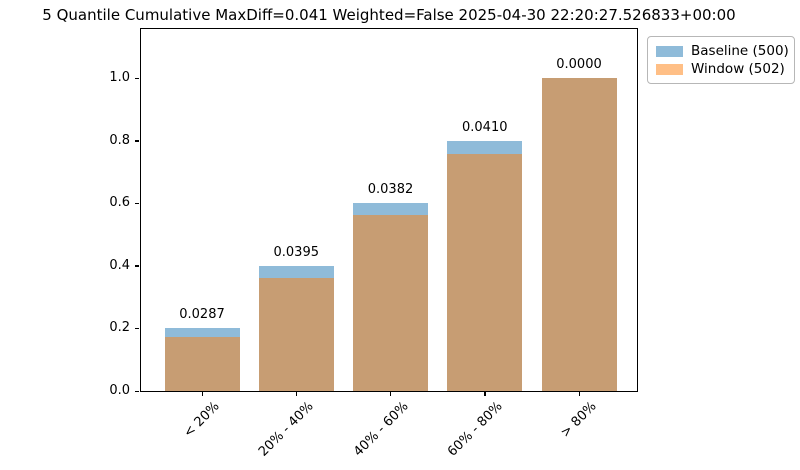 The width and height of the screenshot is (800, 470). What do you see at coordinates (669, 69) in the screenshot?
I see `window-swatch-icon` at bounding box center [669, 69].